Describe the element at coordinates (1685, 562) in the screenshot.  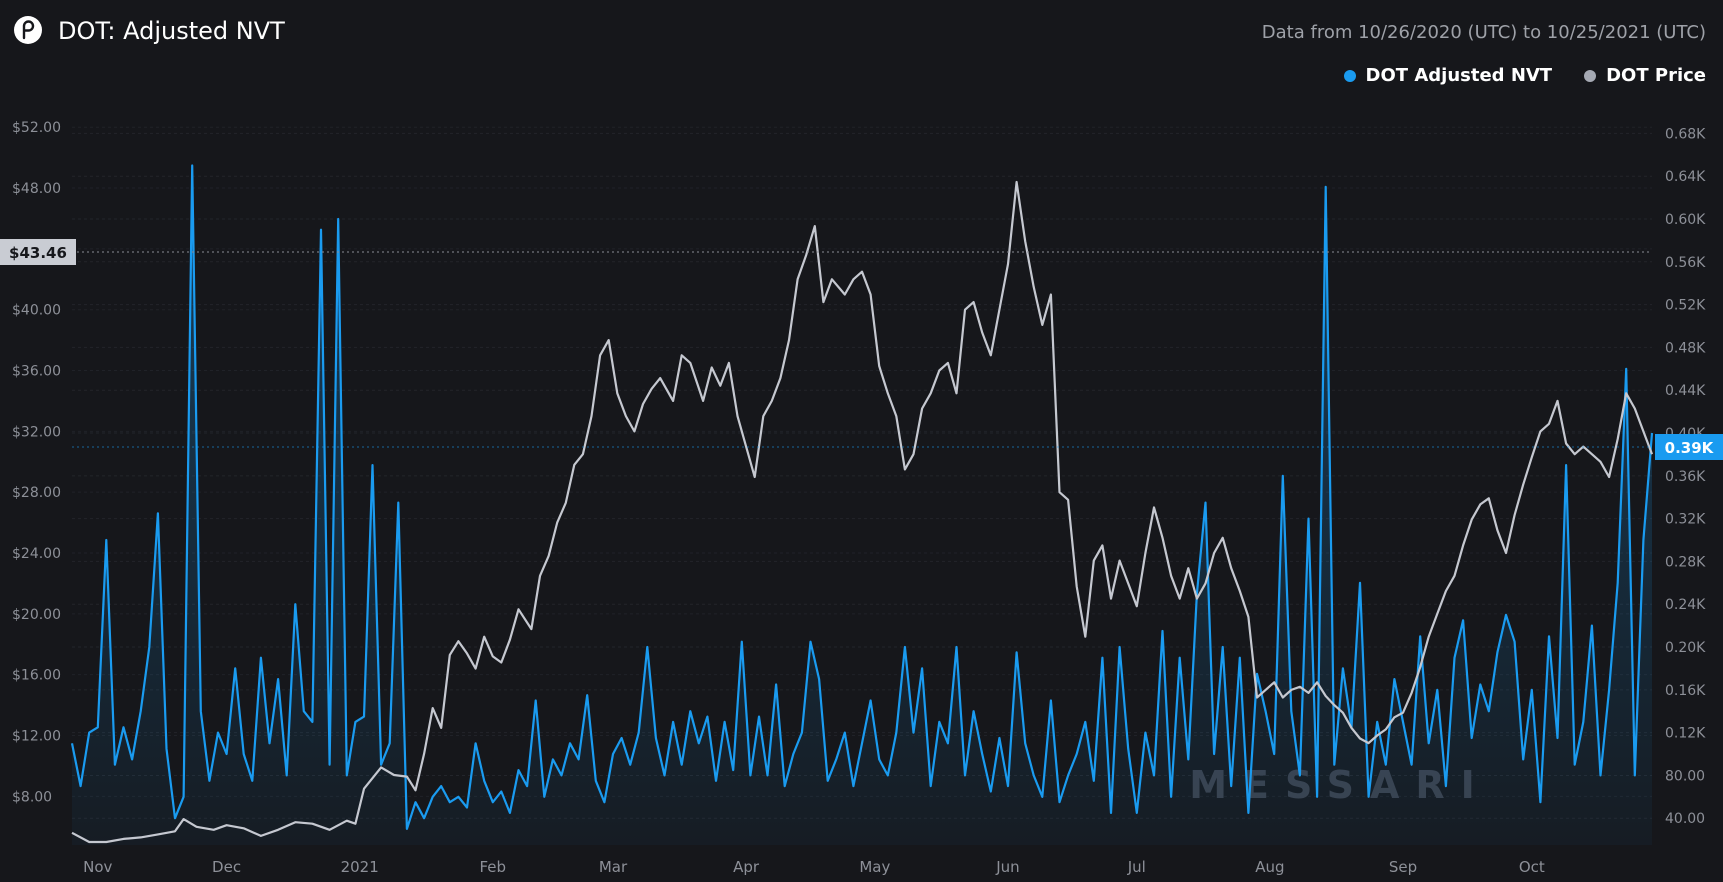
I see `right-tick-label: 0.28K` at that location.